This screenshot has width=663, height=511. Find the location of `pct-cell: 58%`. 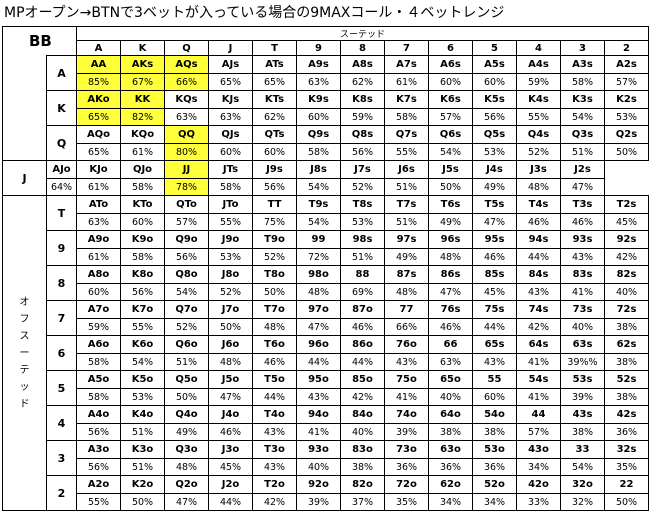

pct-cell: 58% is located at coordinates (406, 117).